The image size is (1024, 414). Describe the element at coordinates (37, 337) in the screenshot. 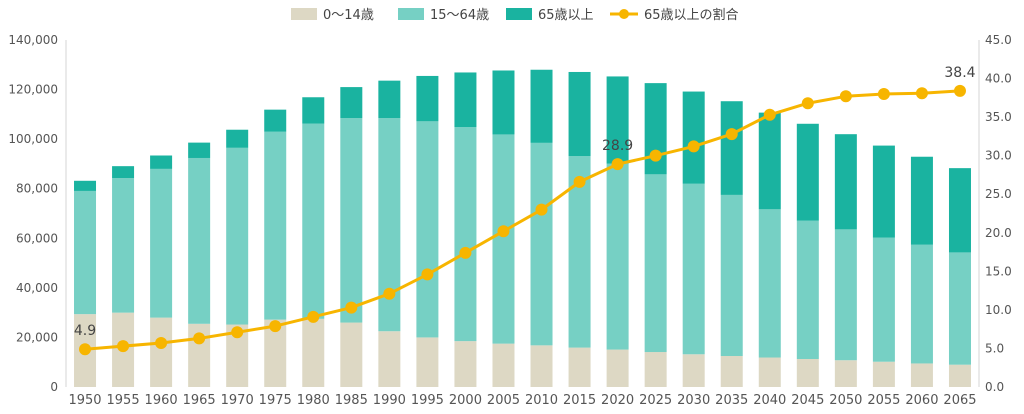

I see `y-left-tick-label: 20,000` at that location.